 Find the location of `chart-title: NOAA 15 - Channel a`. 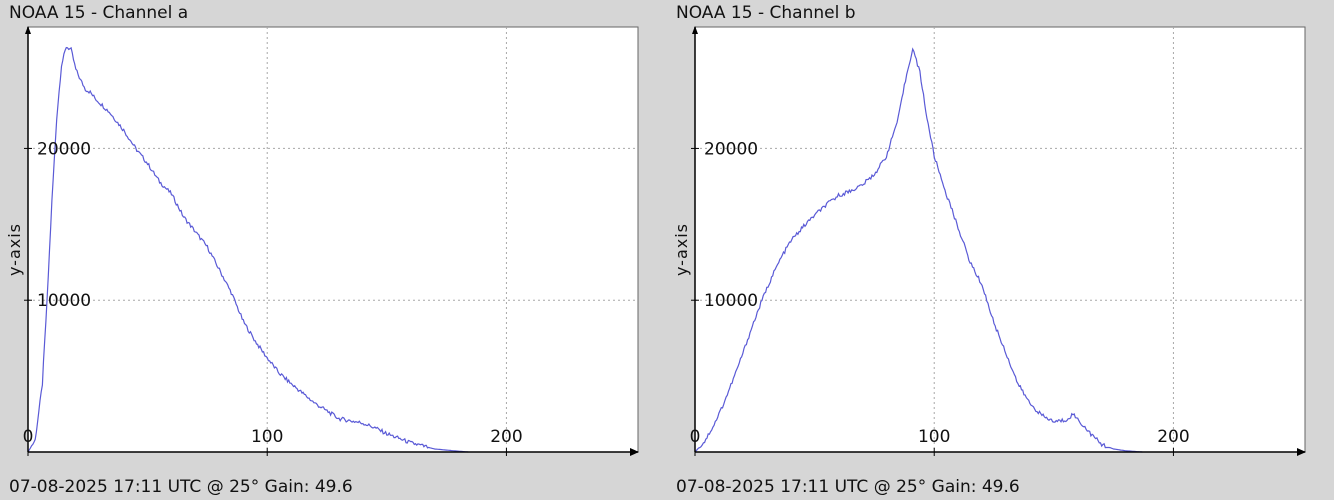

chart-title: NOAA 15 - Channel a is located at coordinates (99, 13).